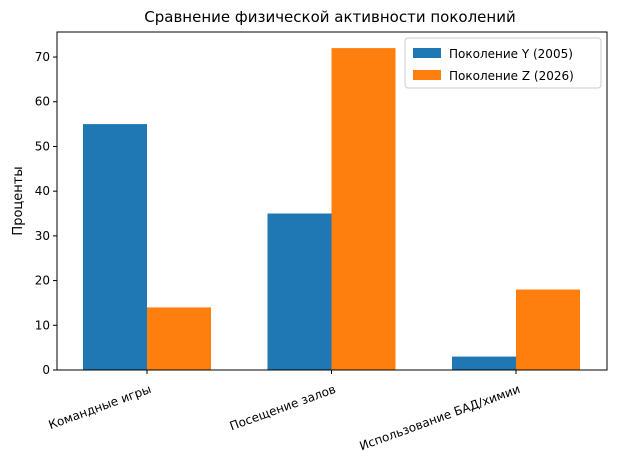 This screenshot has width=621, height=474. What do you see at coordinates (511, 54) in the screenshot?
I see `legend-label: Поколение Y (2005)` at bounding box center [511, 54].